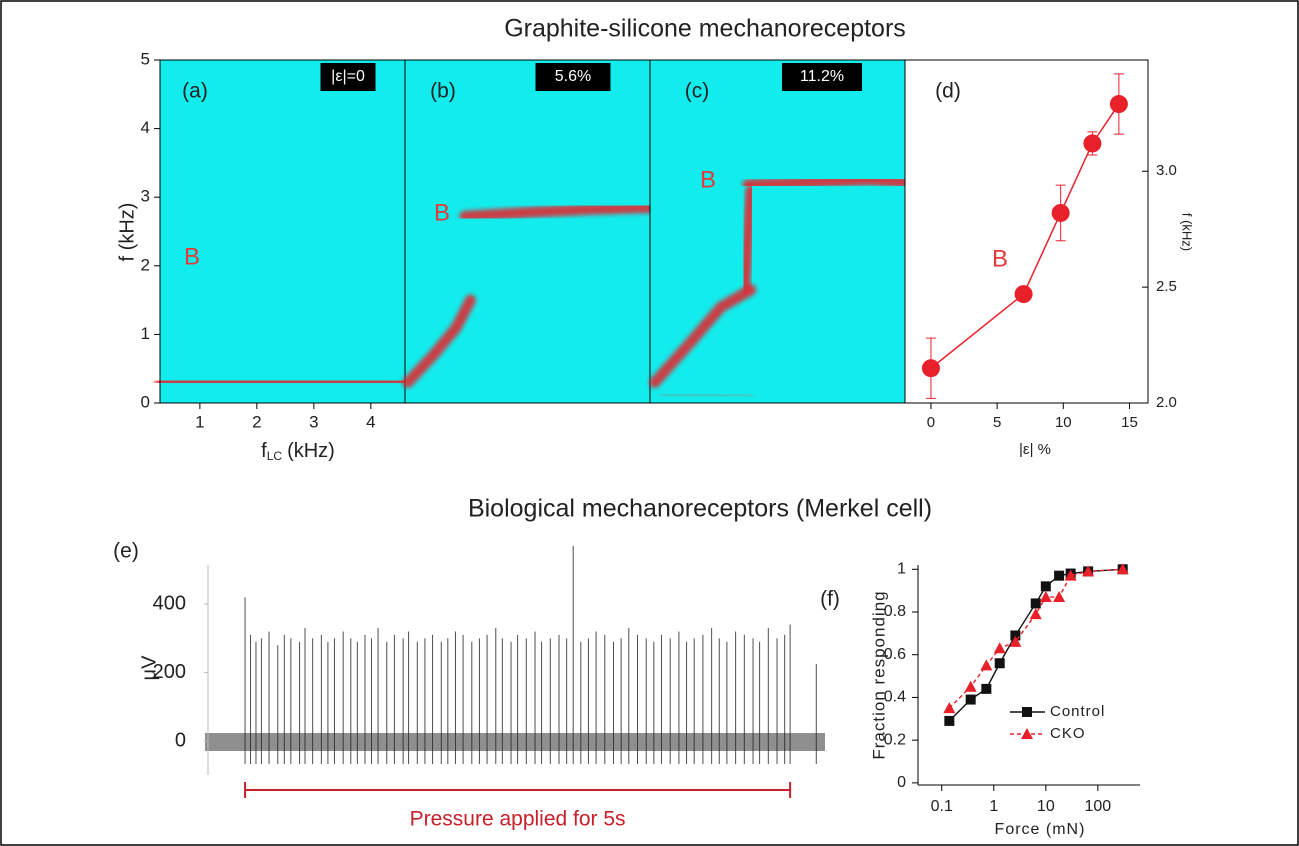 Image resolution: width=1299 pixels, height=846 pixels. What do you see at coordinates (1129, 422) in the screenshot?
I see `x-tick-label: 15` at bounding box center [1129, 422].